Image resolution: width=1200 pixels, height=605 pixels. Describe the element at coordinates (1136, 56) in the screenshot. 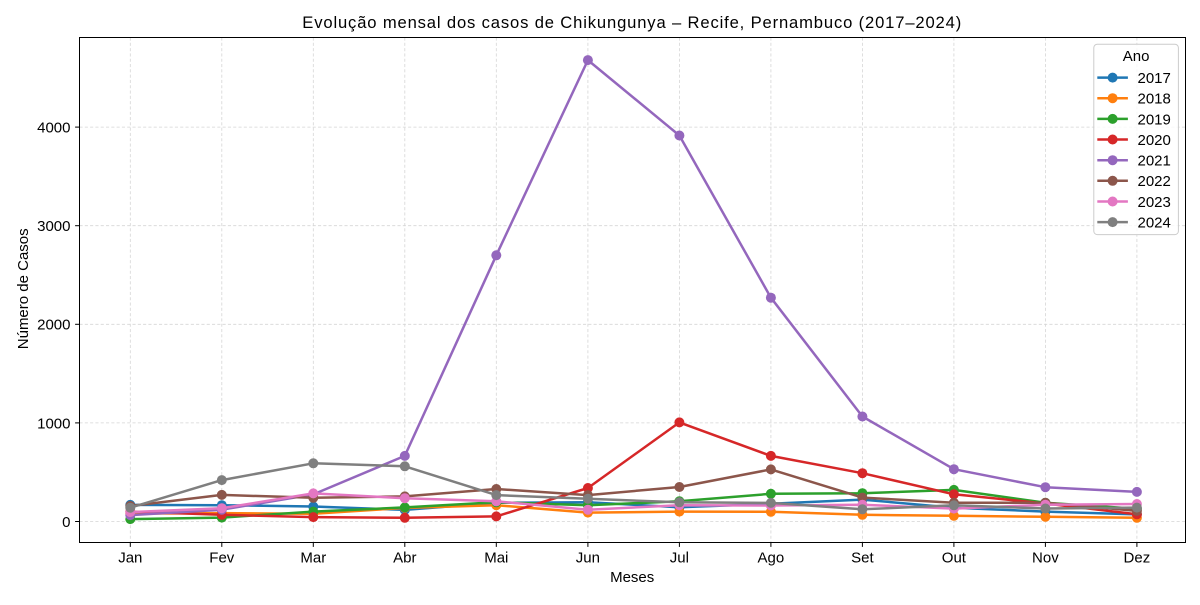

I see `svg-text: Ano` at that location.